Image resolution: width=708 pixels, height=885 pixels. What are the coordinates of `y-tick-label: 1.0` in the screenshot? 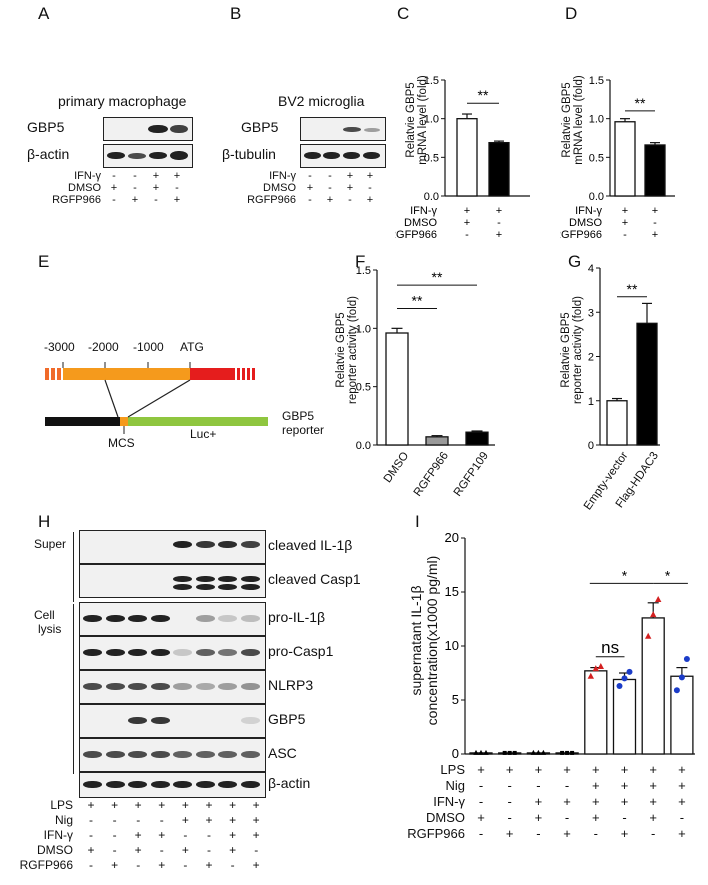 It's located at (363, 329).